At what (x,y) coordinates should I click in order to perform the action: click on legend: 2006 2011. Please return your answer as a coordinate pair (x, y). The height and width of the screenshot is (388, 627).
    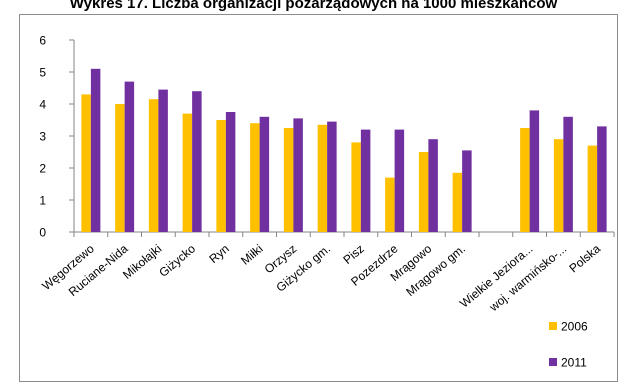
    Looking at the image, I should click on (568, 345).